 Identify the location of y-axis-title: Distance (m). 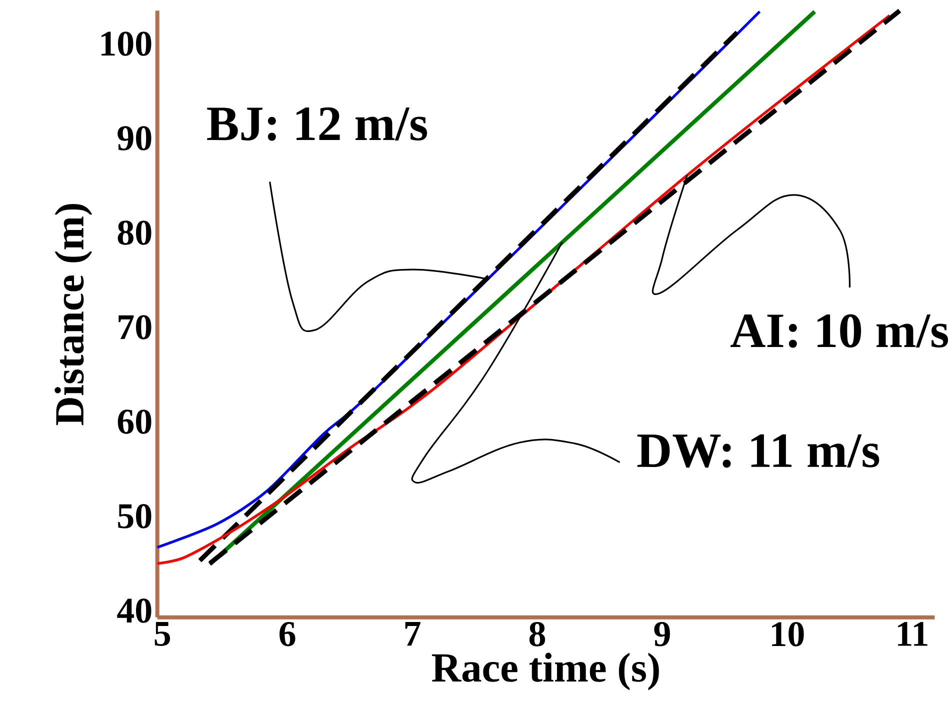
(73, 315).